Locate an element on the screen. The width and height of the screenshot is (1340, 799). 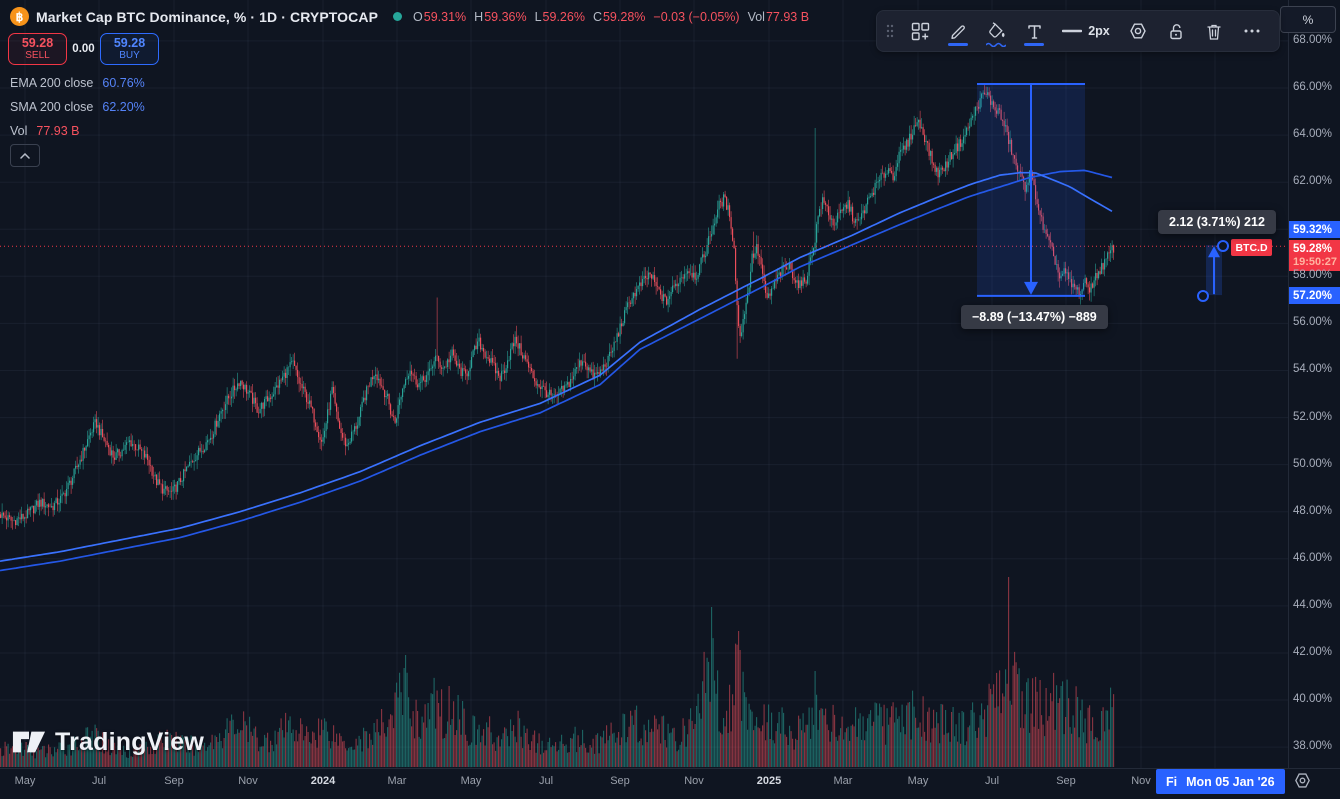
price-tick-label: 48.00% is located at coordinates (1313, 510).